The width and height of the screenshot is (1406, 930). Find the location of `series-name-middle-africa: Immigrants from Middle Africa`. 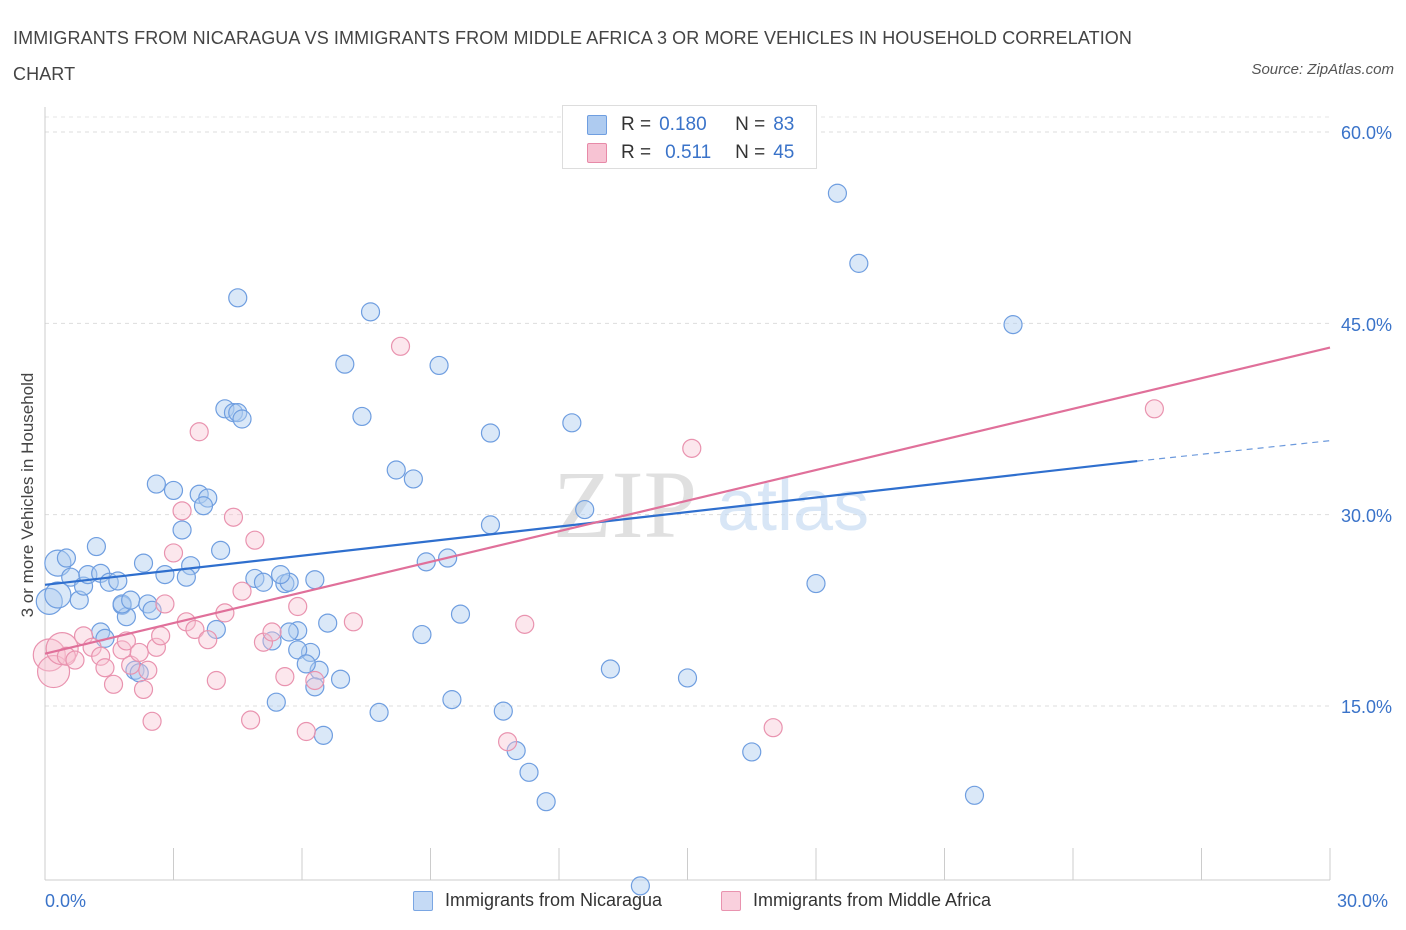

series-name-middle-africa: Immigrants from Middle Africa is located at coordinates (872, 900).